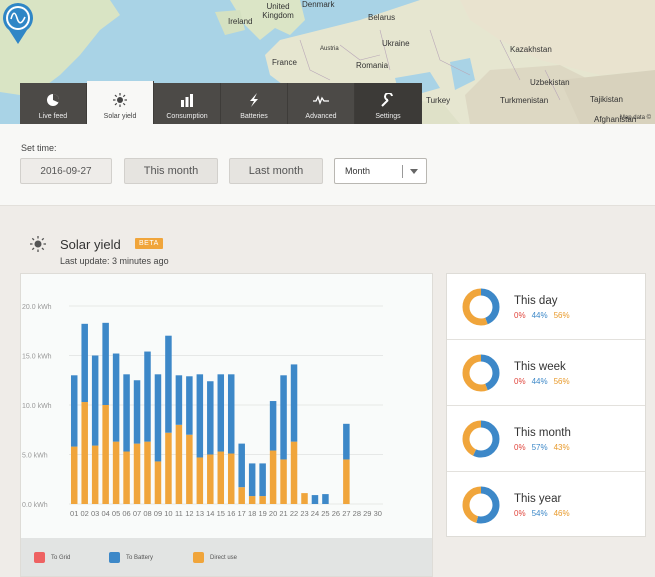 This screenshot has width=655, height=577. What do you see at coordinates (187, 103) in the screenshot?
I see `tab-consumption: Consumption` at bounding box center [187, 103].